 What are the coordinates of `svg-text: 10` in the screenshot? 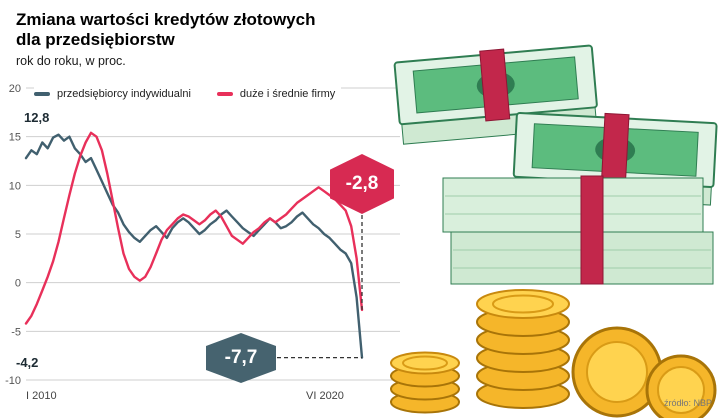 It's located at (15, 186).